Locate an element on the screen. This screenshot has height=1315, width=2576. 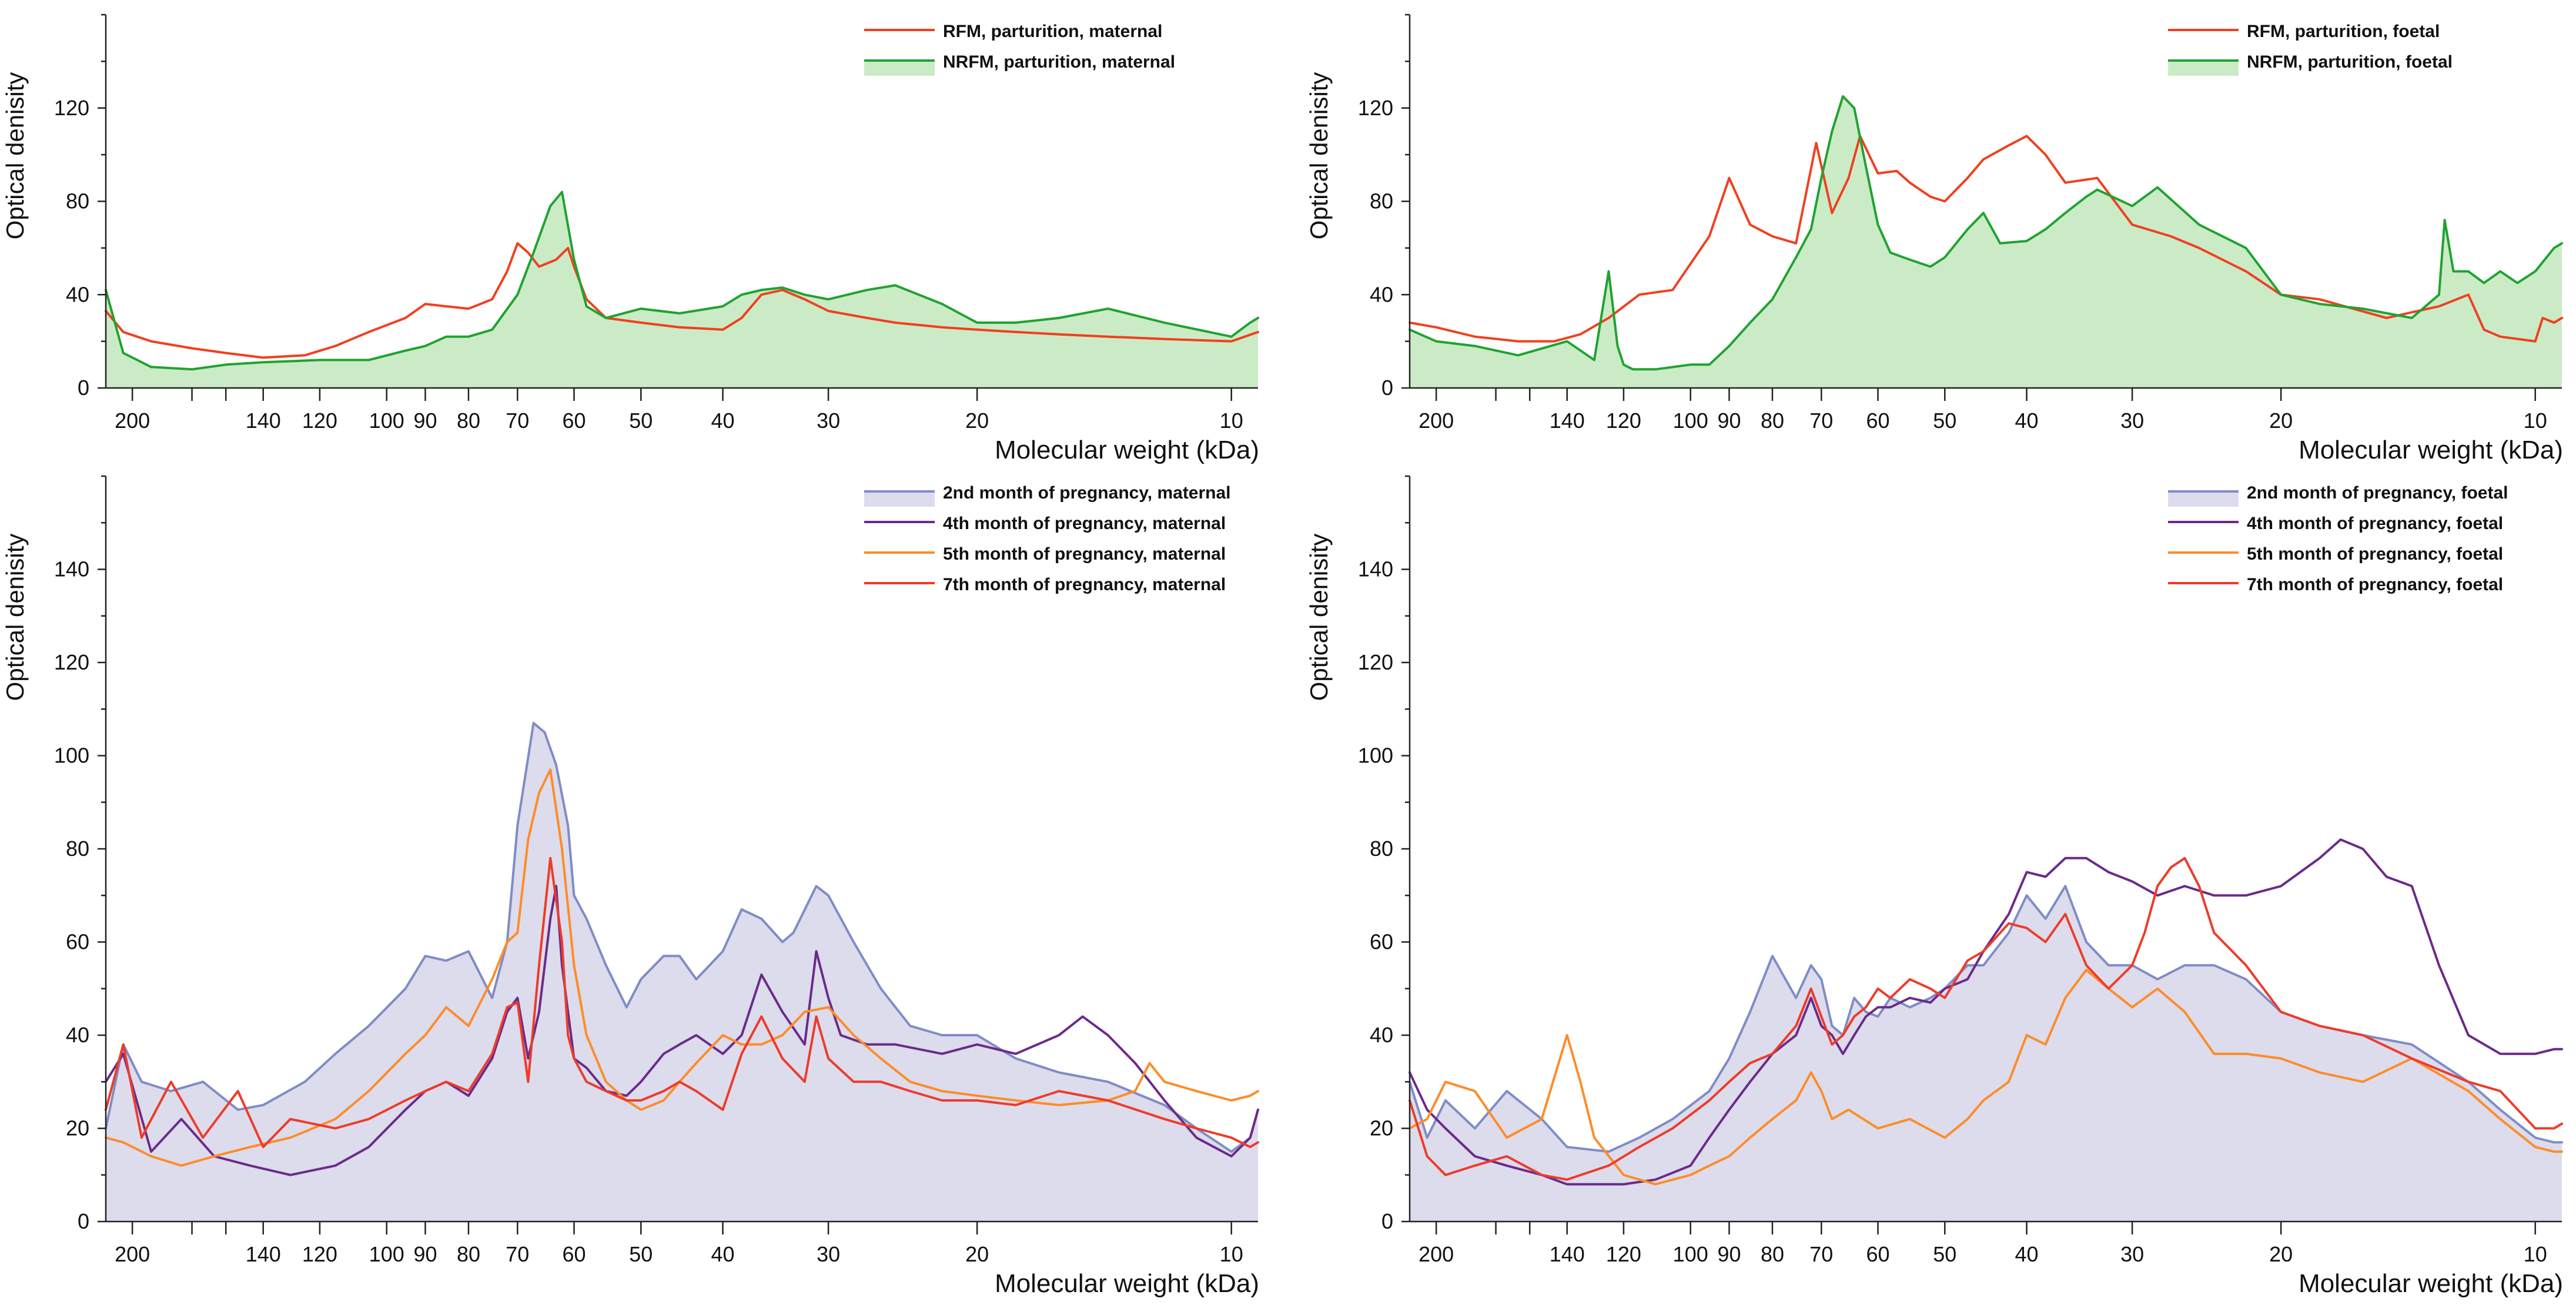
legend-label: NRFM, parturition, maternal is located at coordinates (1059, 62).